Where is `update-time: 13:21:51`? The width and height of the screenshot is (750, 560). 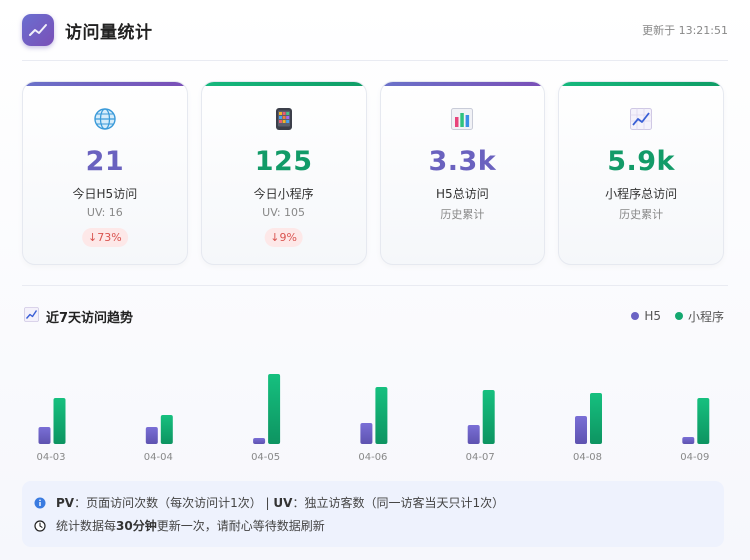
update-time: 13:21:51 is located at coordinates (703, 30).